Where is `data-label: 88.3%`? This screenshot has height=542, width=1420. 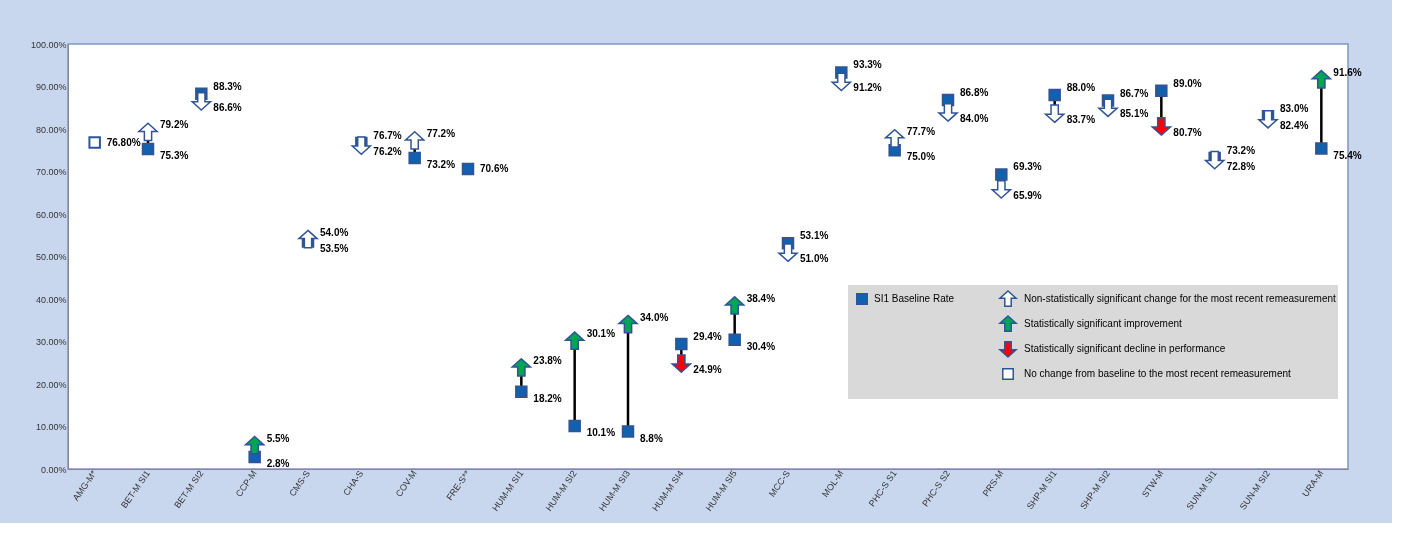
data-label: 88.3% is located at coordinates (227, 86).